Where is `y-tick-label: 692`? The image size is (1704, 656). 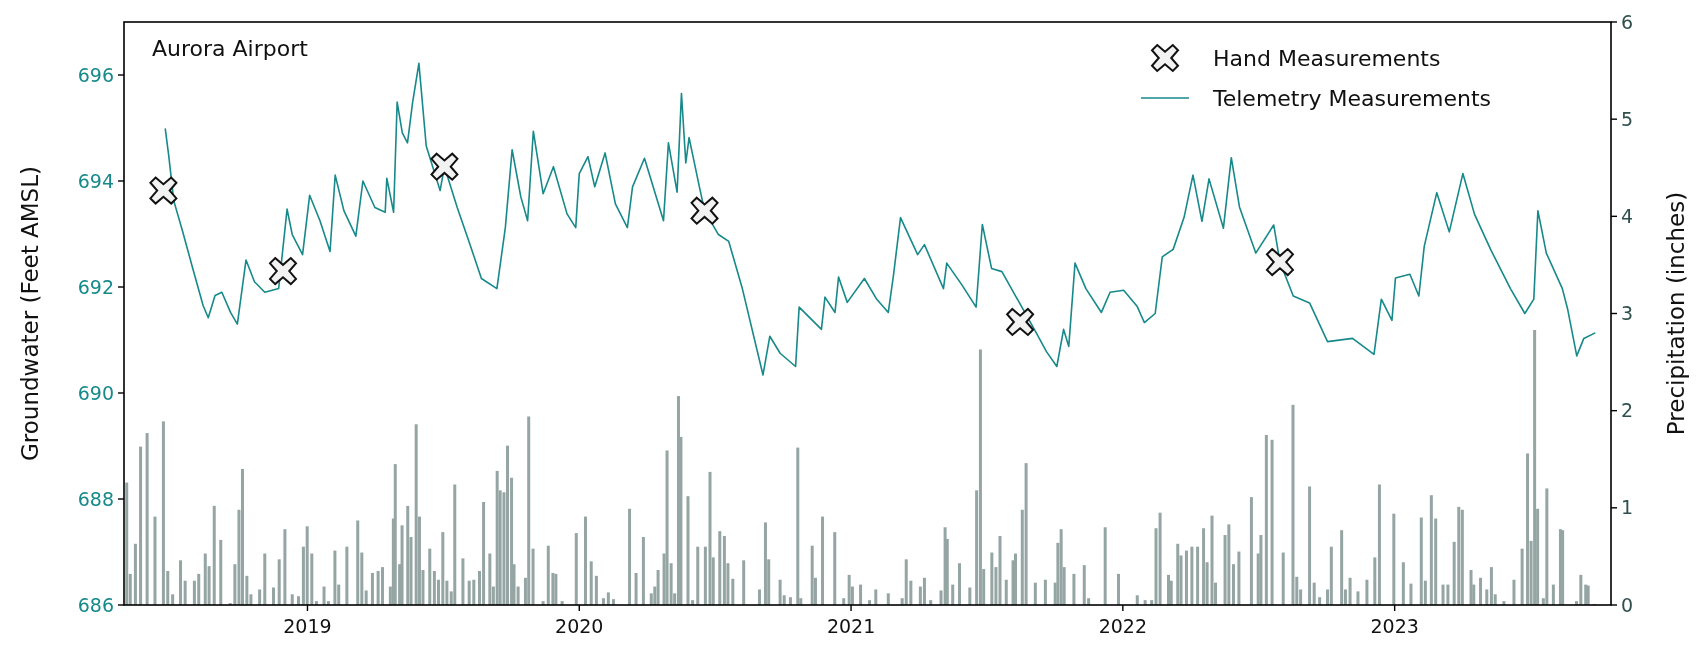
y-tick-label: 692 is located at coordinates (95, 286).